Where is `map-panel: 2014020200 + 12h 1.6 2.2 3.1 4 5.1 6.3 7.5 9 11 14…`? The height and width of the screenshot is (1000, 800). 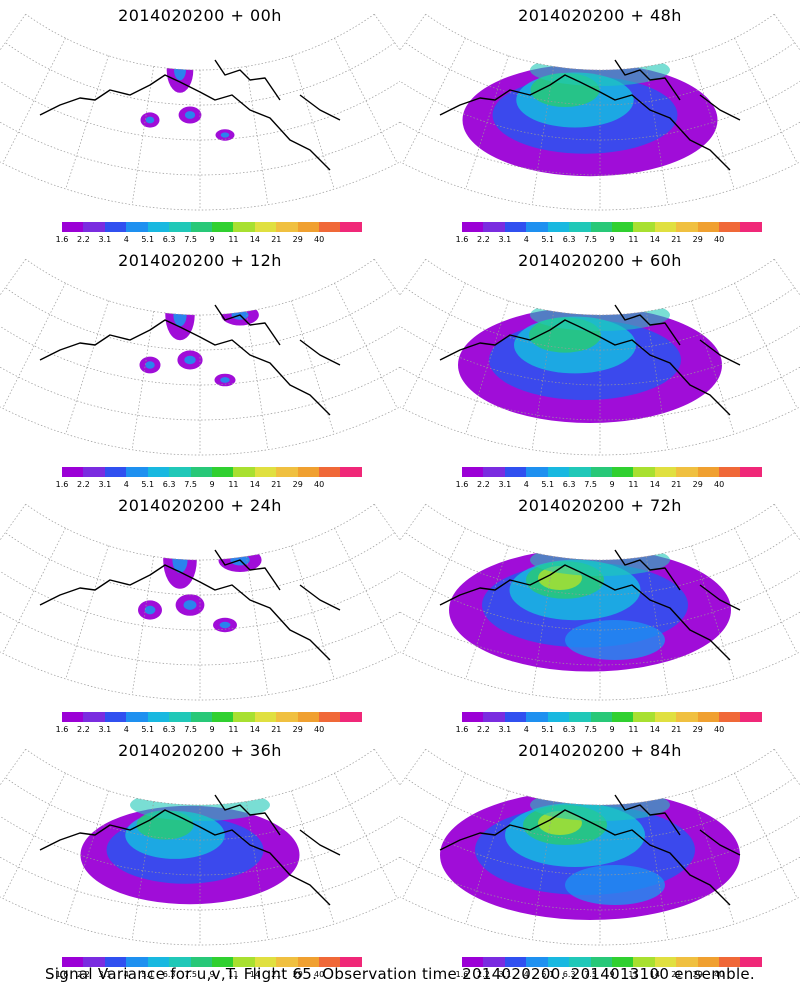 map-panel: 2014020200 + 12h 1.6 2.2 3.1 4 5.1 6.3 7.5 9 11 14… is located at coordinates (200, 367).